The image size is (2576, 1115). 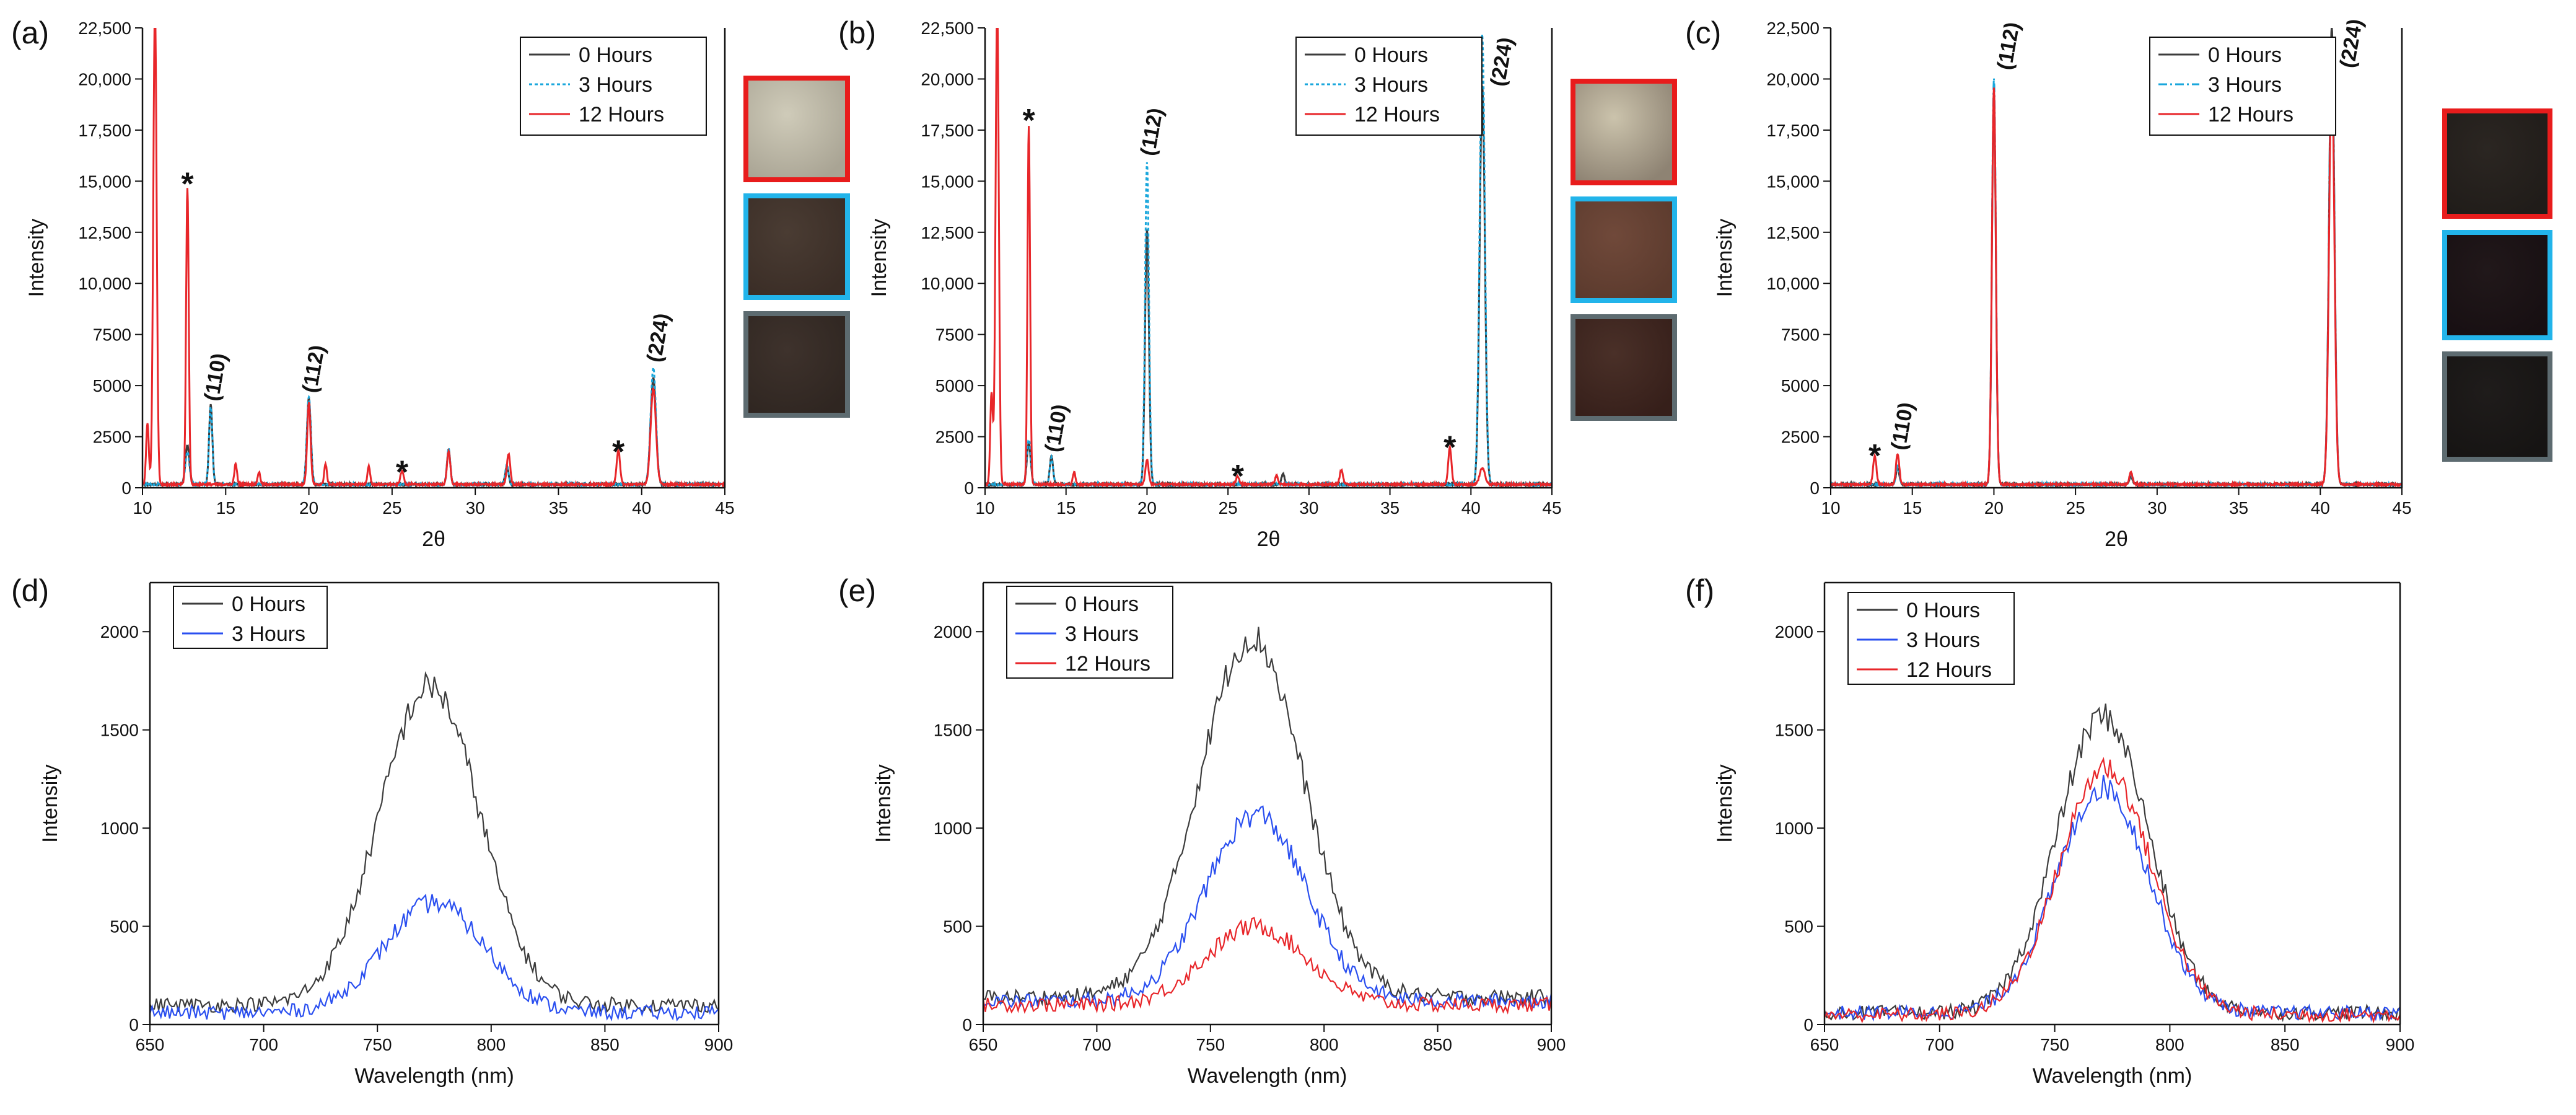 What do you see at coordinates (30, 32) in the screenshot?
I see `panel-label: (a)` at bounding box center [30, 32].